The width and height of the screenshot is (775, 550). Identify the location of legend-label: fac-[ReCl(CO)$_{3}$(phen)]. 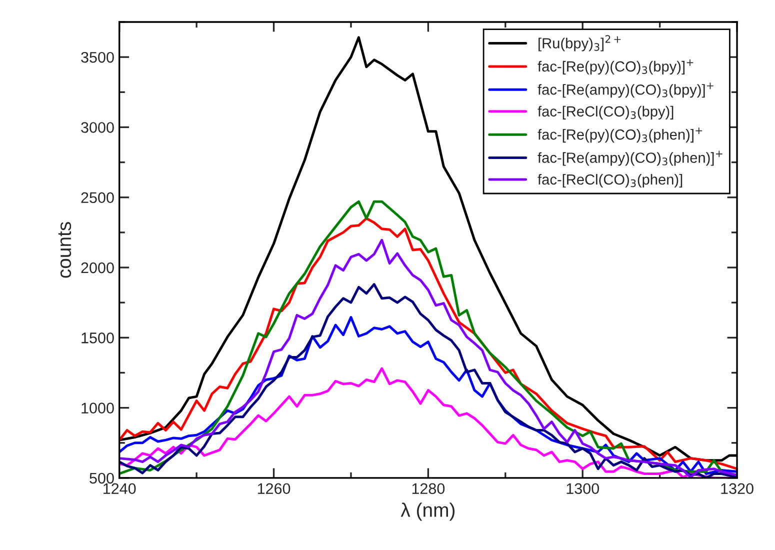
(610, 181).